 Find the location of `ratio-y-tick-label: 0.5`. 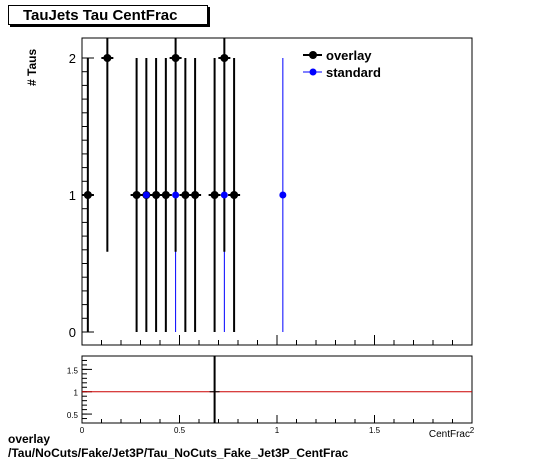

ratio-y-tick-label: 0.5 is located at coordinates (73, 415).